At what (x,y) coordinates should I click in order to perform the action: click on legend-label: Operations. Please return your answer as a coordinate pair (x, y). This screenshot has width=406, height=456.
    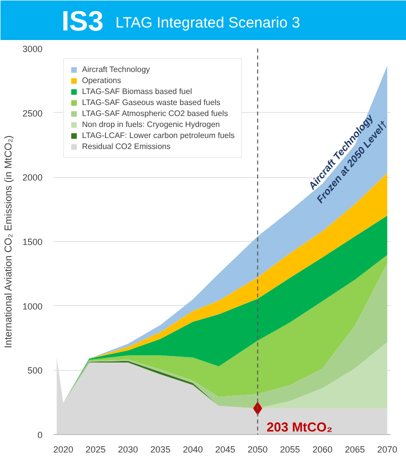
    Looking at the image, I should click on (102, 80).